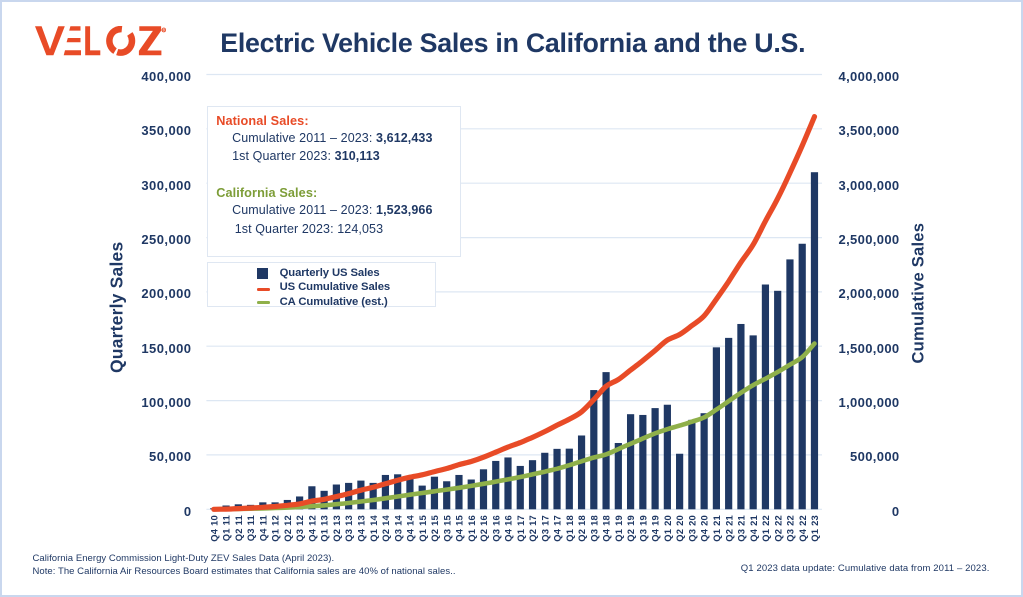 The image size is (1023, 597). What do you see at coordinates (250, 528) in the screenshot?
I see `svg-text: Q3 11` at bounding box center [250, 528].